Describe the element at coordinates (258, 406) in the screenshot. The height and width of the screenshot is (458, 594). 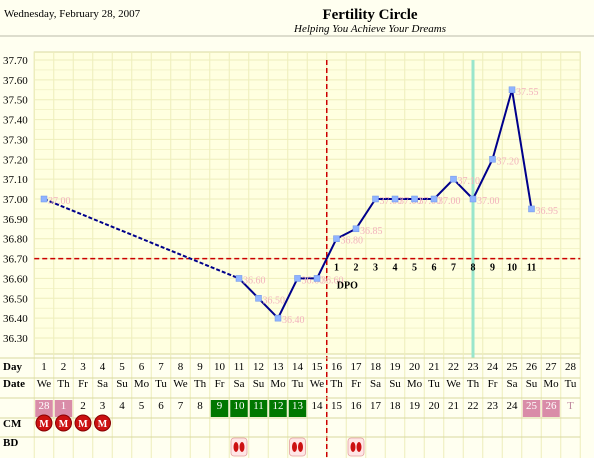
I see `date-value: 11` at that location.